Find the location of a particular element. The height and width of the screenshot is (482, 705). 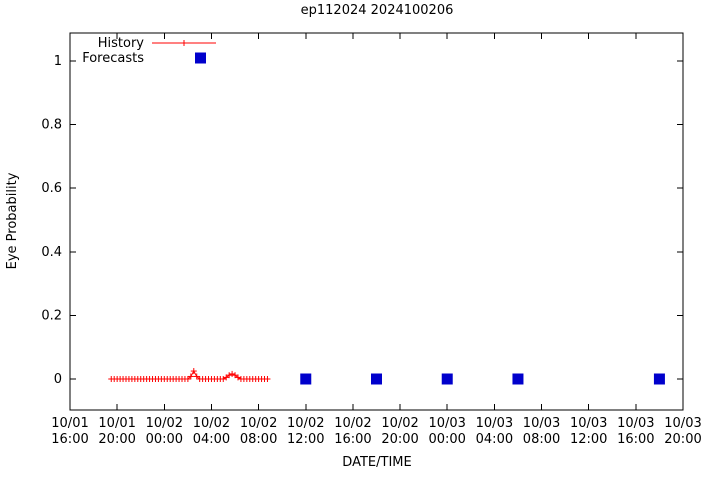

y-tick-label: 0.4 is located at coordinates (51, 252).